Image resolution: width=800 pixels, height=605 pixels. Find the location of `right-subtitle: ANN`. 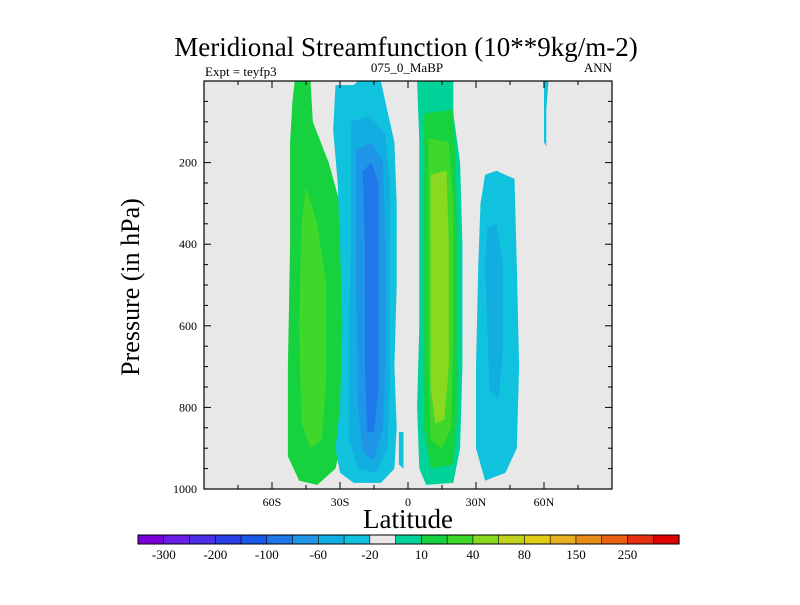

right-subtitle: ANN is located at coordinates (598, 67).